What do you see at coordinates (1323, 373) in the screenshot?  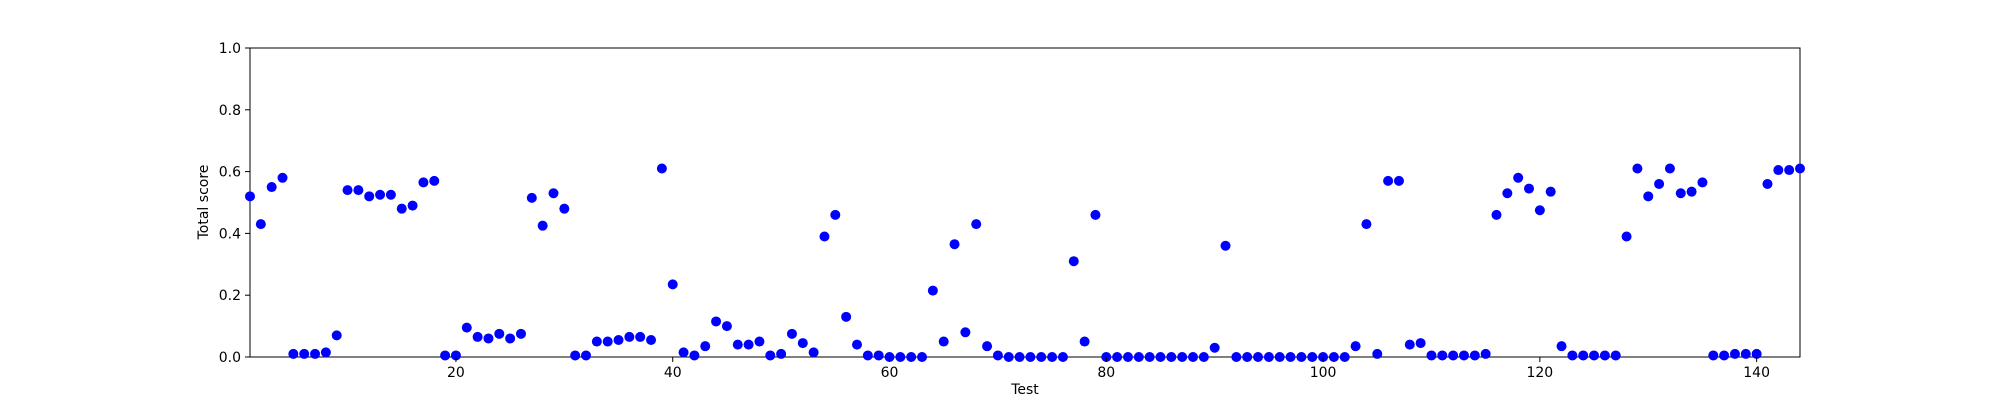 I see `x-tick-label: 100` at bounding box center [1323, 373].